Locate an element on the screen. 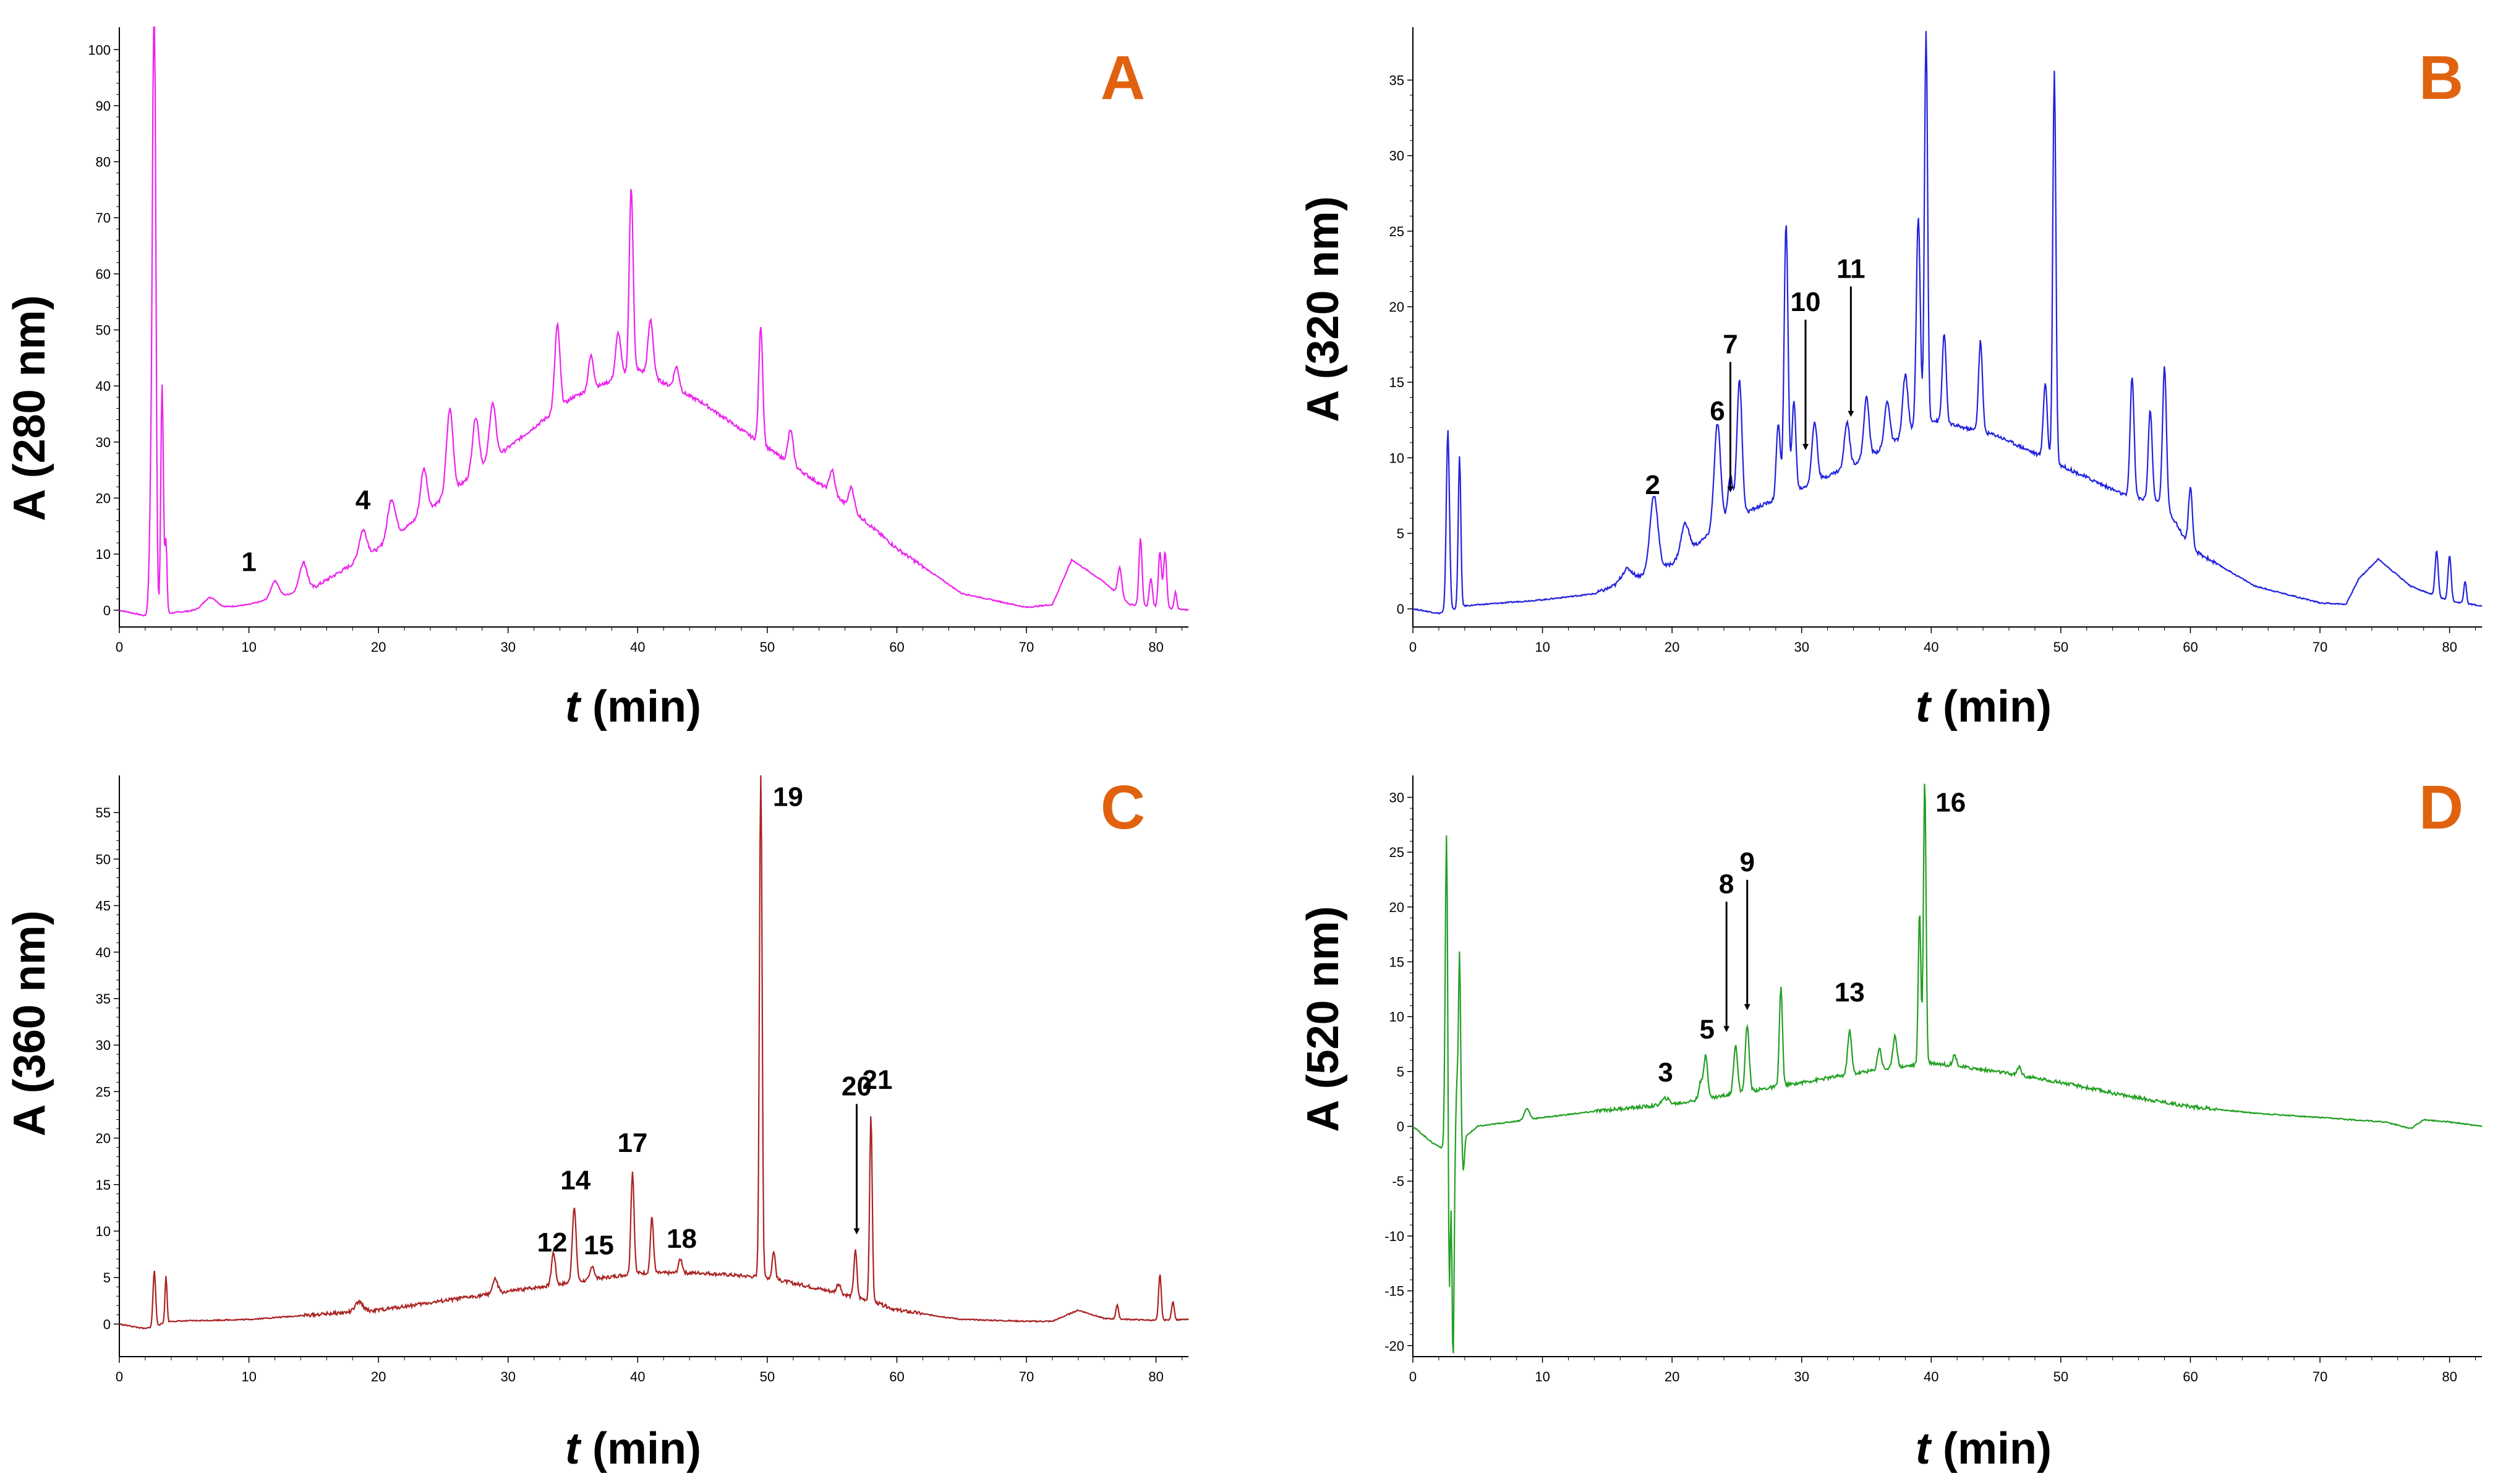 This screenshot has width=2503, height=1484. panel-c-y-tick-label: 55 is located at coordinates (103, 813).